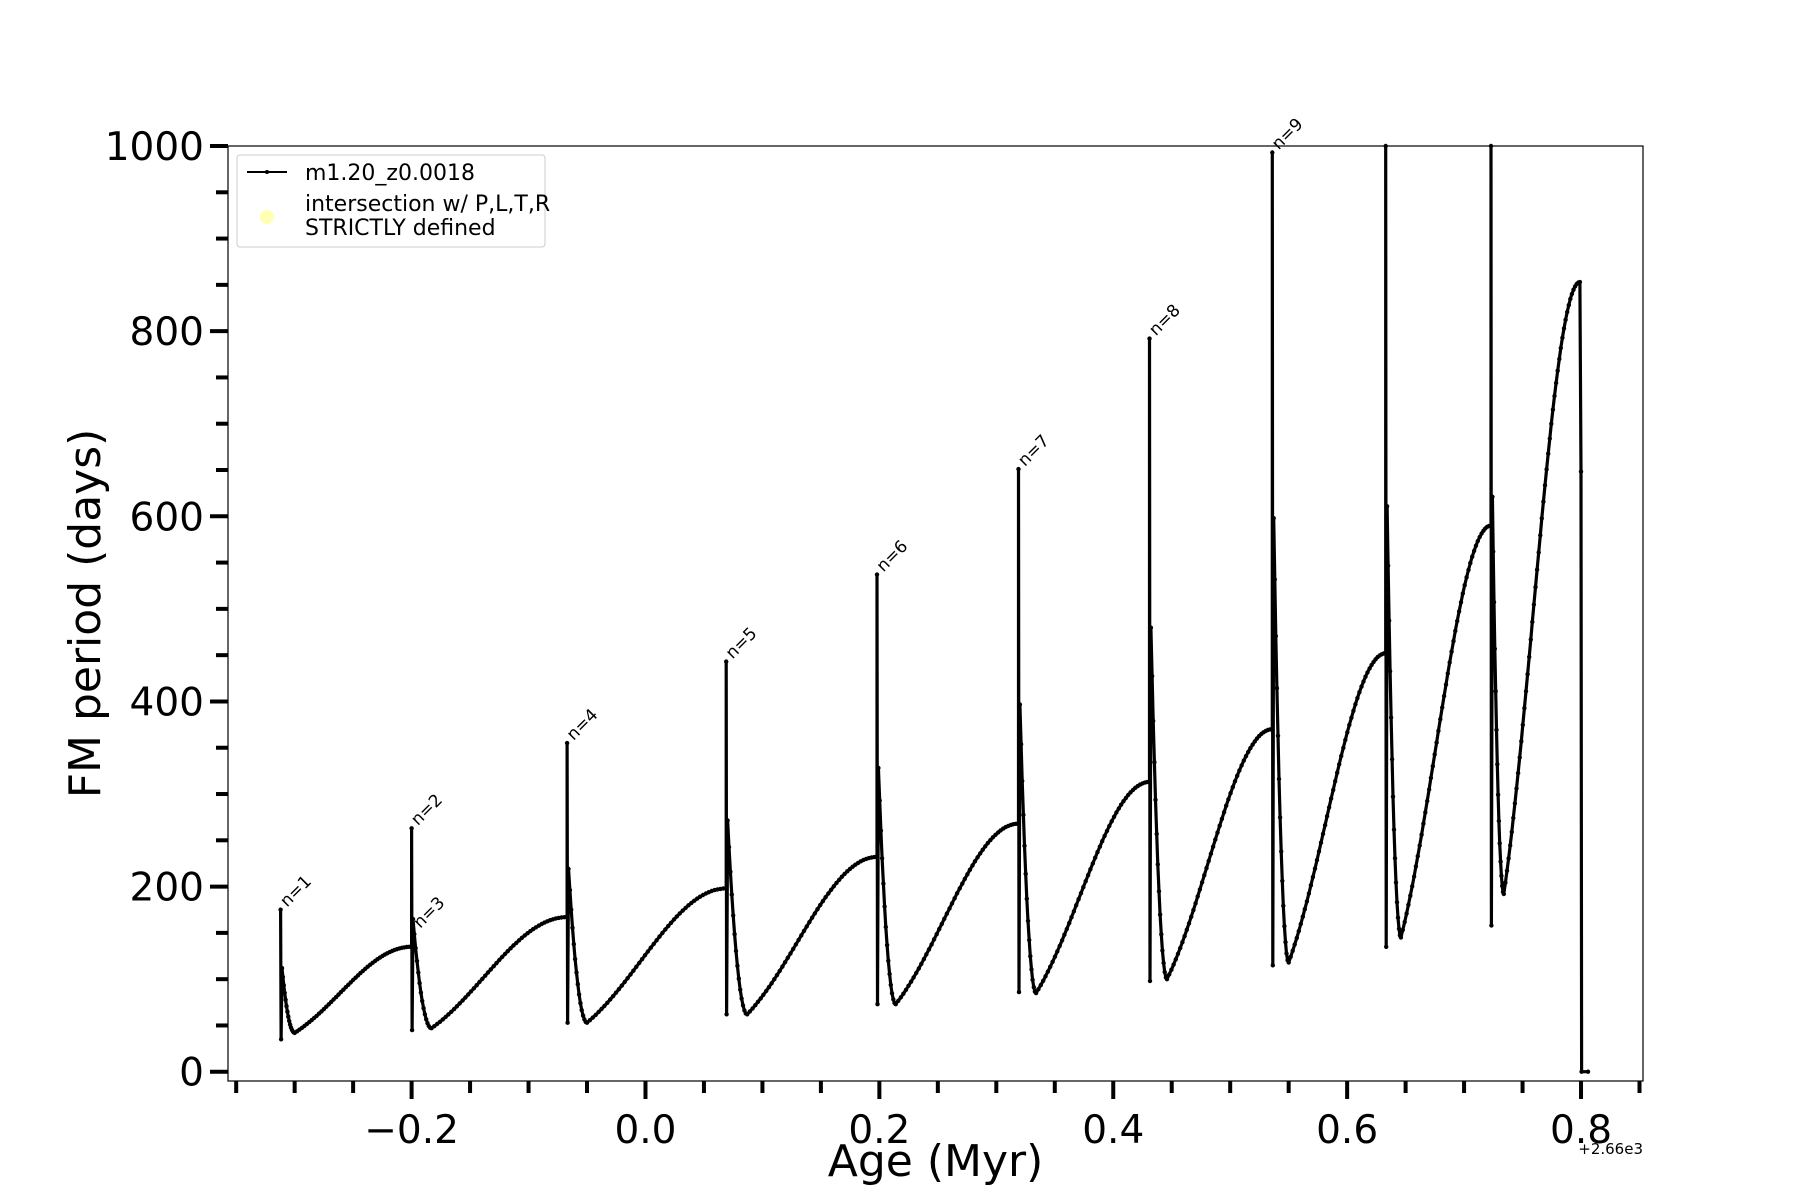 Image resolution: width=1800 pixels, height=1200 pixels. I want to click on legend-entry-series: m1.20_z0.0018, so click(390, 173).